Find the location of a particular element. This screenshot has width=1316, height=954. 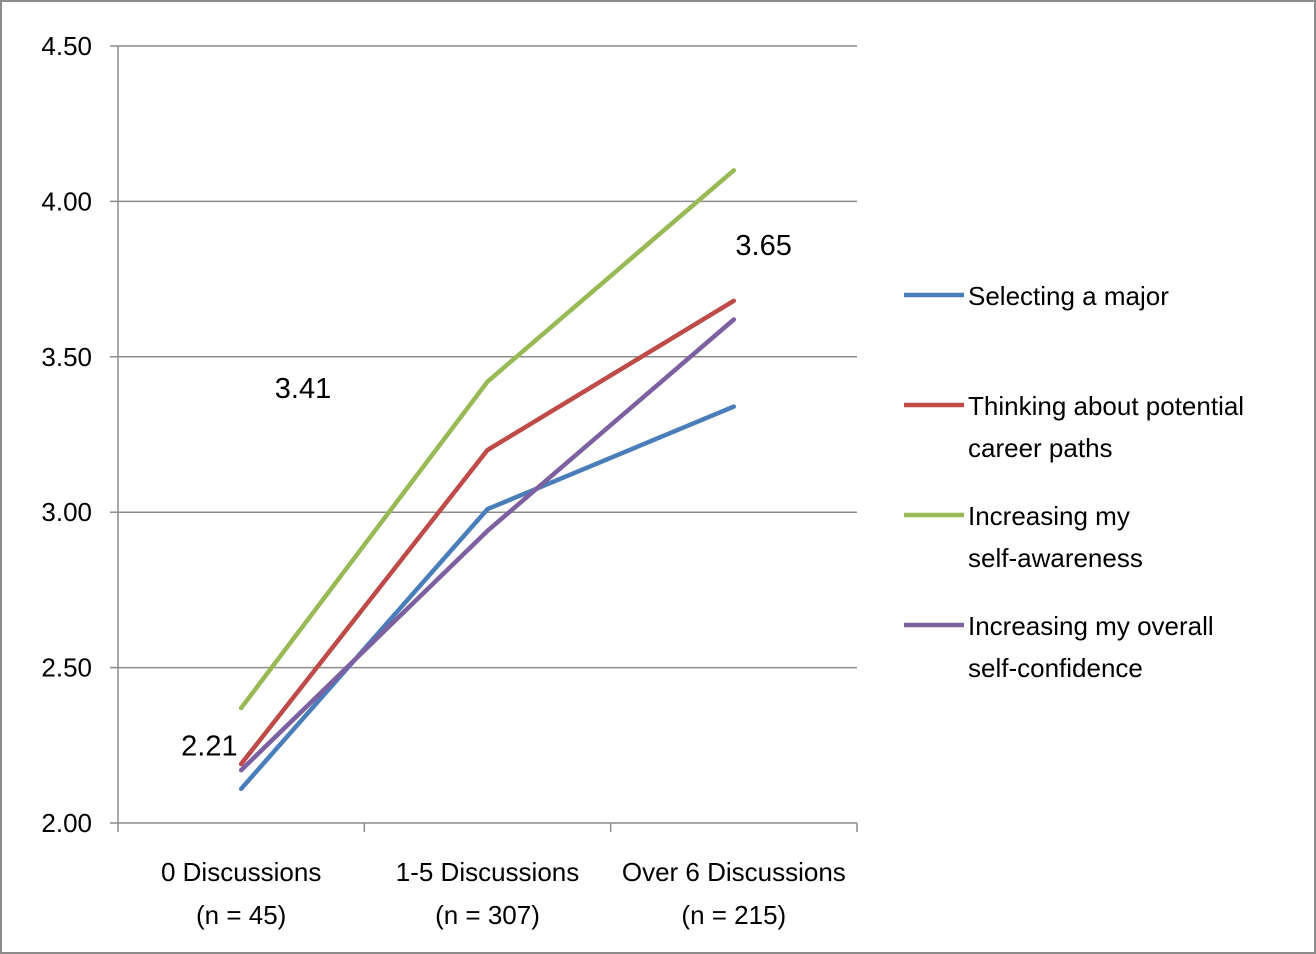

legend-label: Increasing my overall self-confidence is located at coordinates (1091, 647).